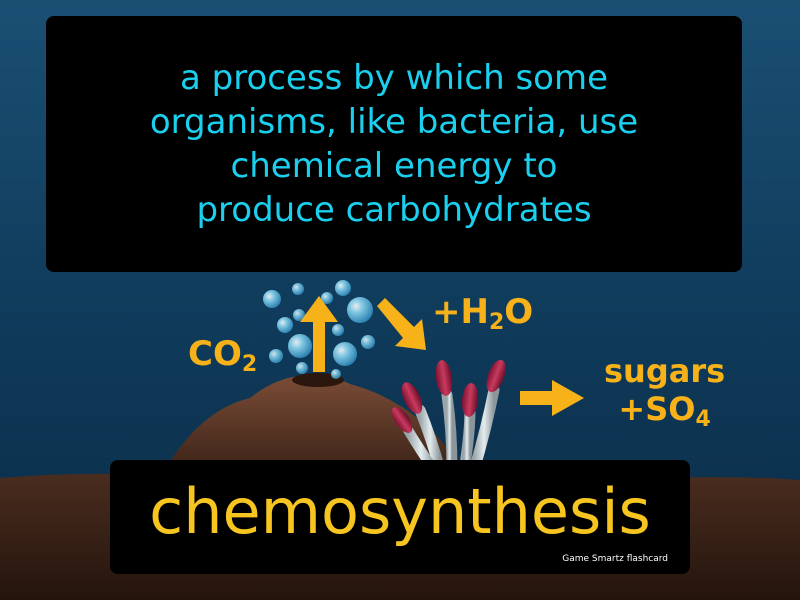  What do you see at coordinates (615, 559) in the screenshot?
I see `credit-text: Game Smartz flashcard` at bounding box center [615, 559].